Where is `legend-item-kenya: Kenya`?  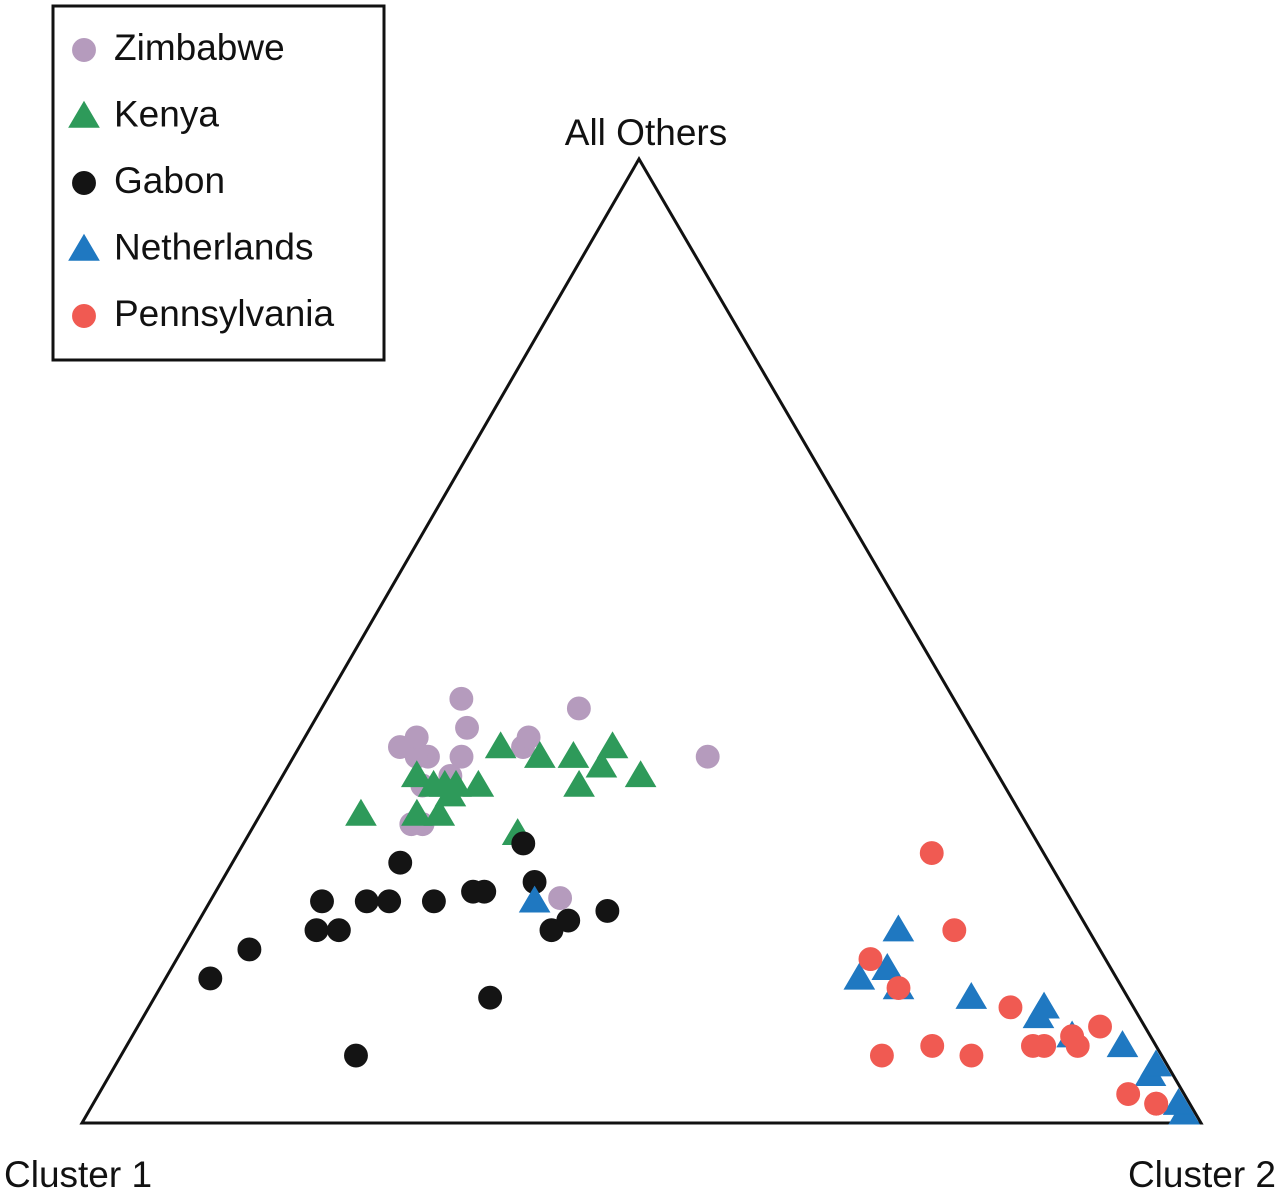
legend-item-kenya: Kenya is located at coordinates (143, 114).